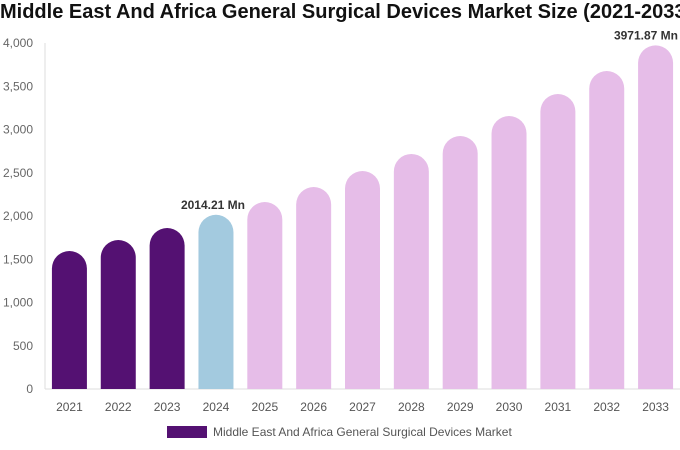 Image resolution: width=680 pixels, height=450 pixels. I want to click on legend-swatch, so click(187, 432).